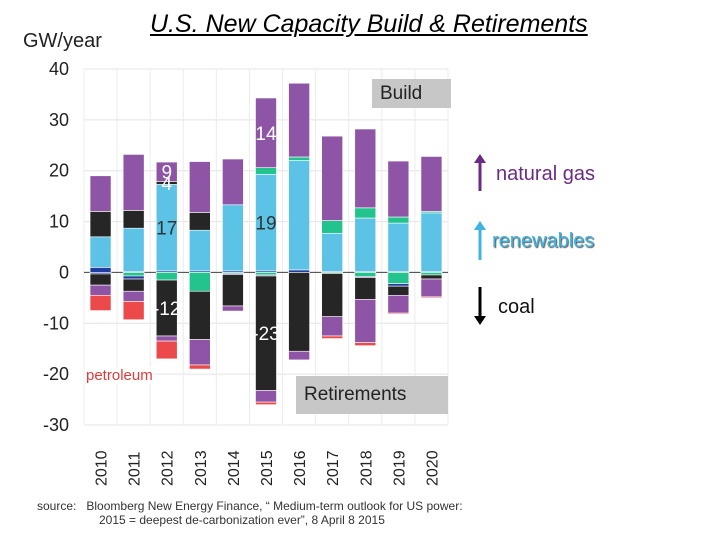 This screenshot has height=540, width=720. I want to click on y-tick-label: 0, so click(64, 272).